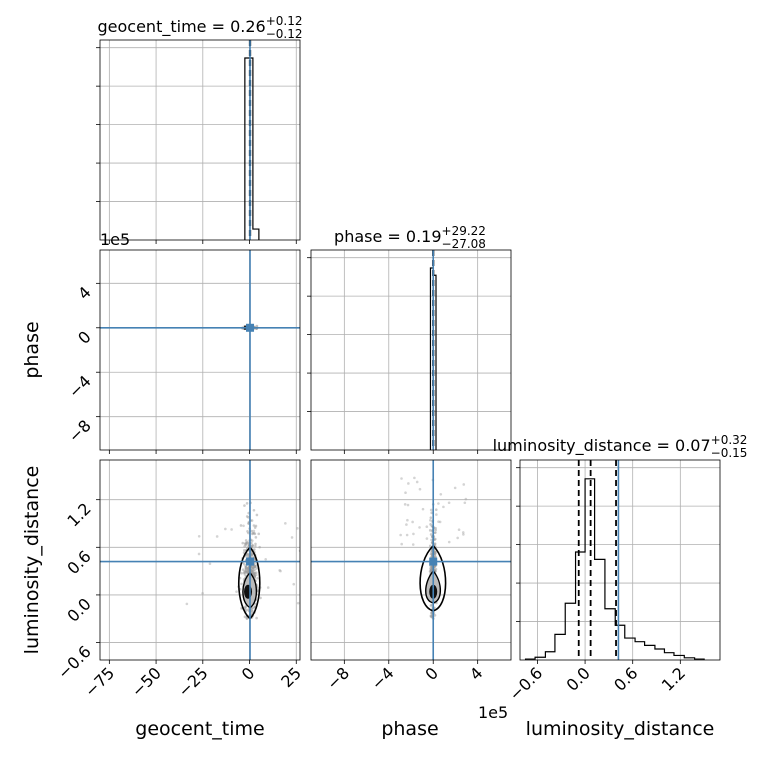 This screenshot has height=760, width=760. I want to click on x-tick-label: 1.2, so click(673, 678).